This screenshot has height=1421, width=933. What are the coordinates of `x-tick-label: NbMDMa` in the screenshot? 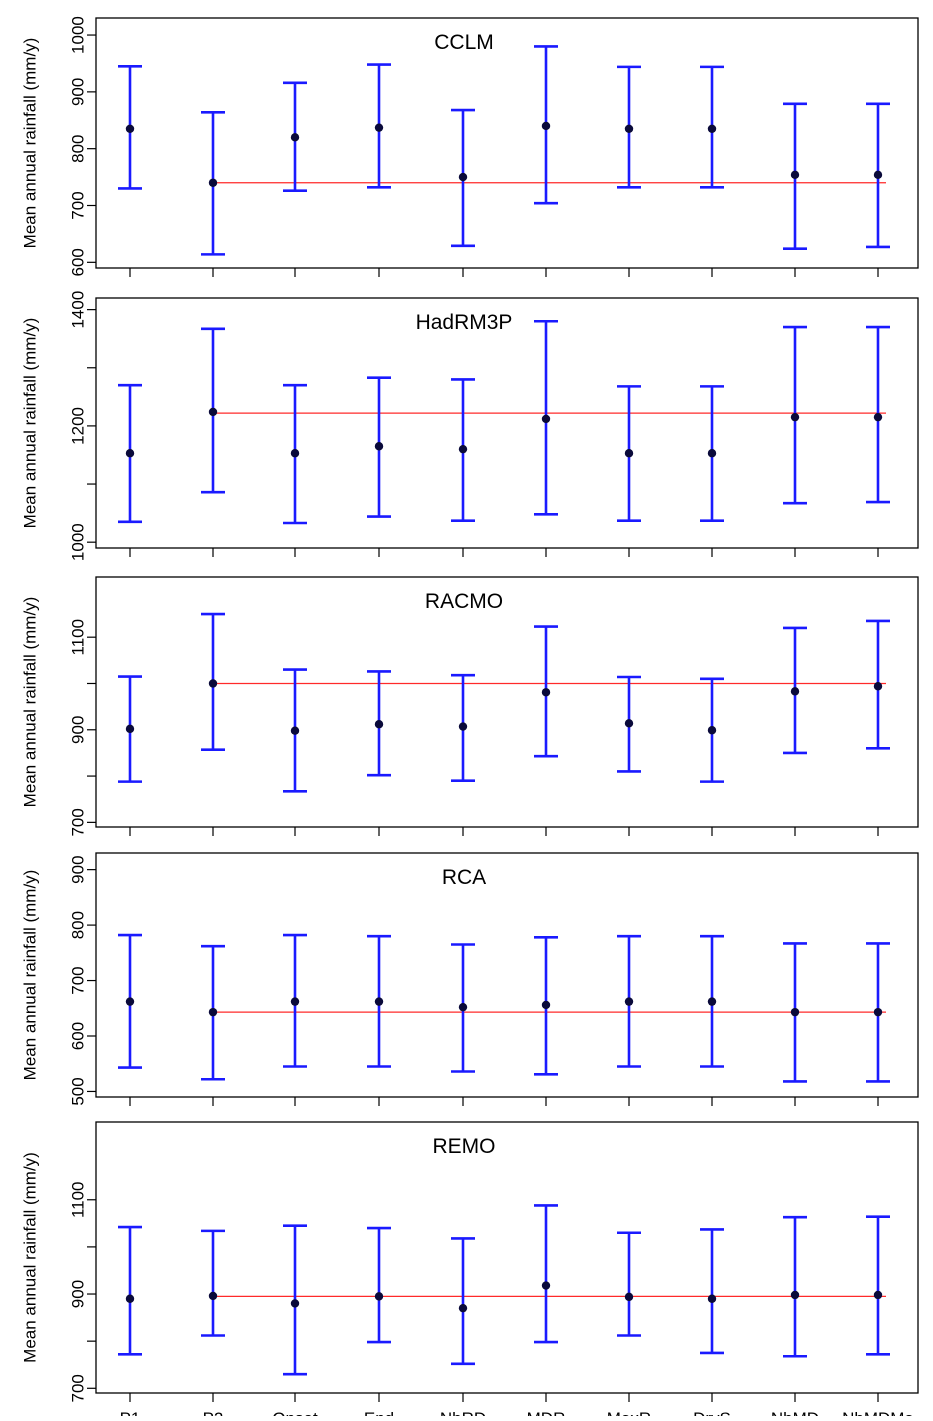 It's located at (878, 1412).